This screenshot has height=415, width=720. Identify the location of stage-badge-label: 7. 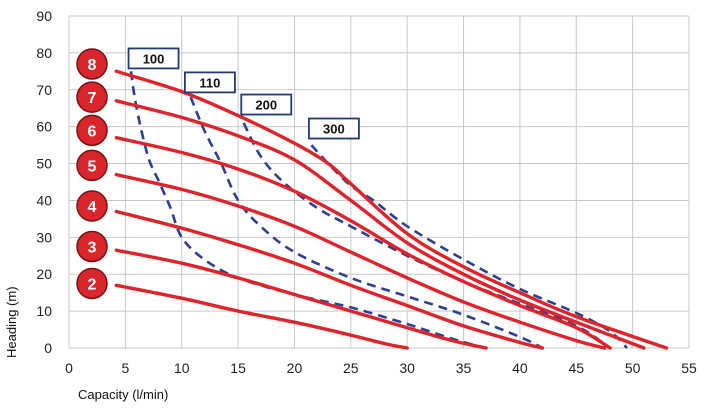
(92, 98).